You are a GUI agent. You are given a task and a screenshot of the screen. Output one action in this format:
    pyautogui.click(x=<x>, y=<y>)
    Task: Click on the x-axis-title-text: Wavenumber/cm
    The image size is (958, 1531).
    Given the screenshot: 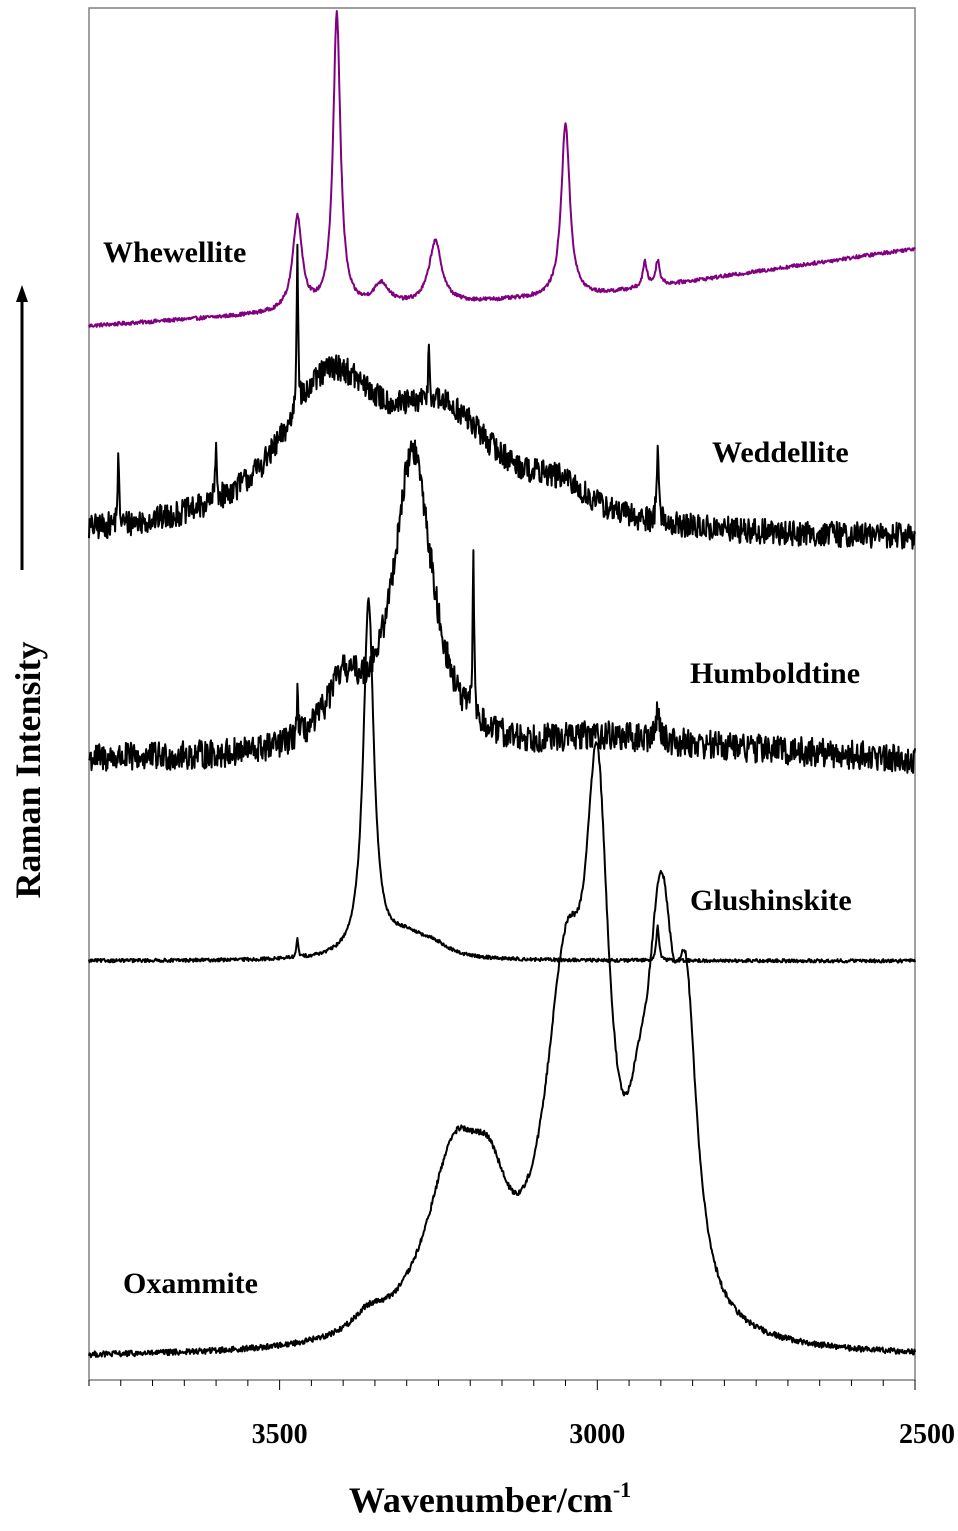 What is the action you would take?
    pyautogui.click(x=481, y=1500)
    